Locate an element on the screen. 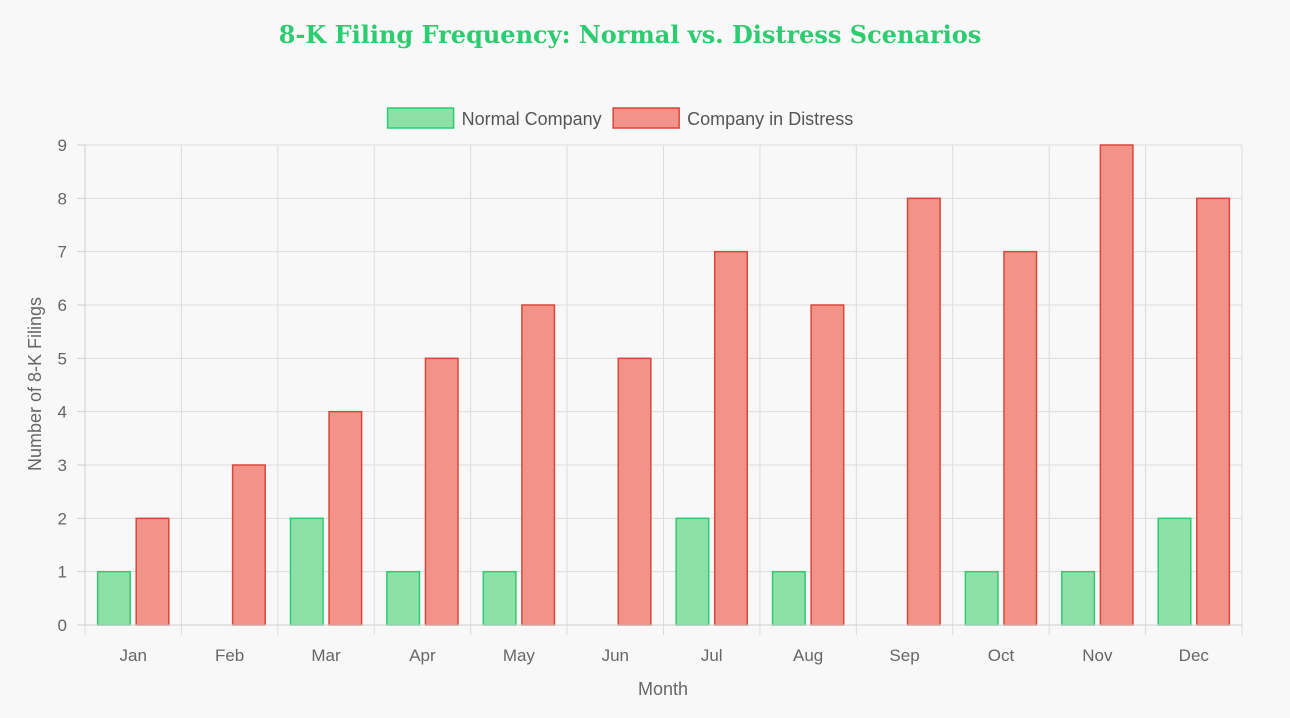 This screenshot has width=1290, height=718. x-tick-label: Dec is located at coordinates (1194, 655).